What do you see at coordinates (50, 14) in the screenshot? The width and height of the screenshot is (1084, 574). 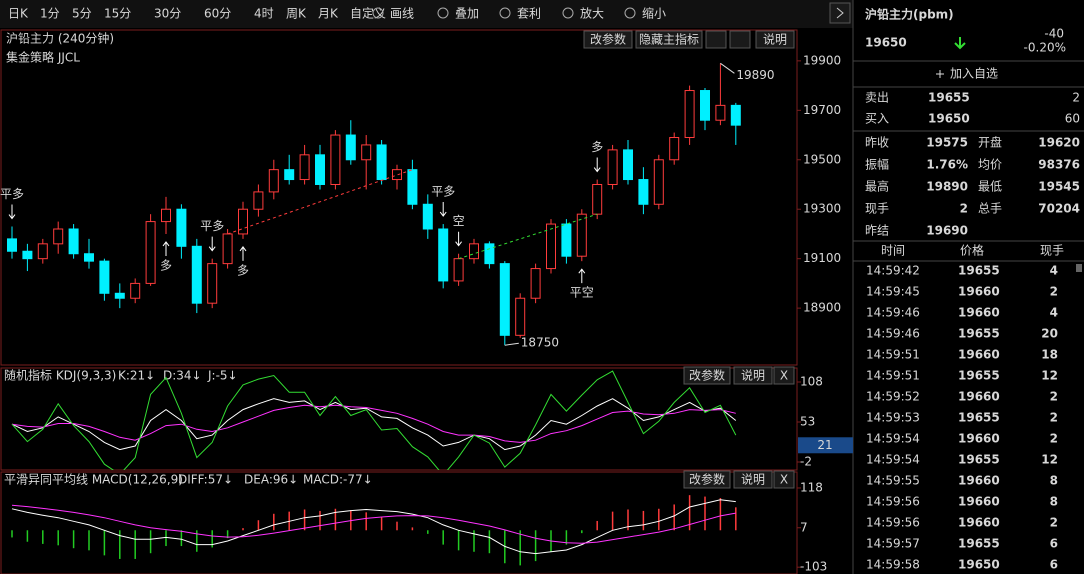 I see `period-tab: 1分` at bounding box center [50, 14].